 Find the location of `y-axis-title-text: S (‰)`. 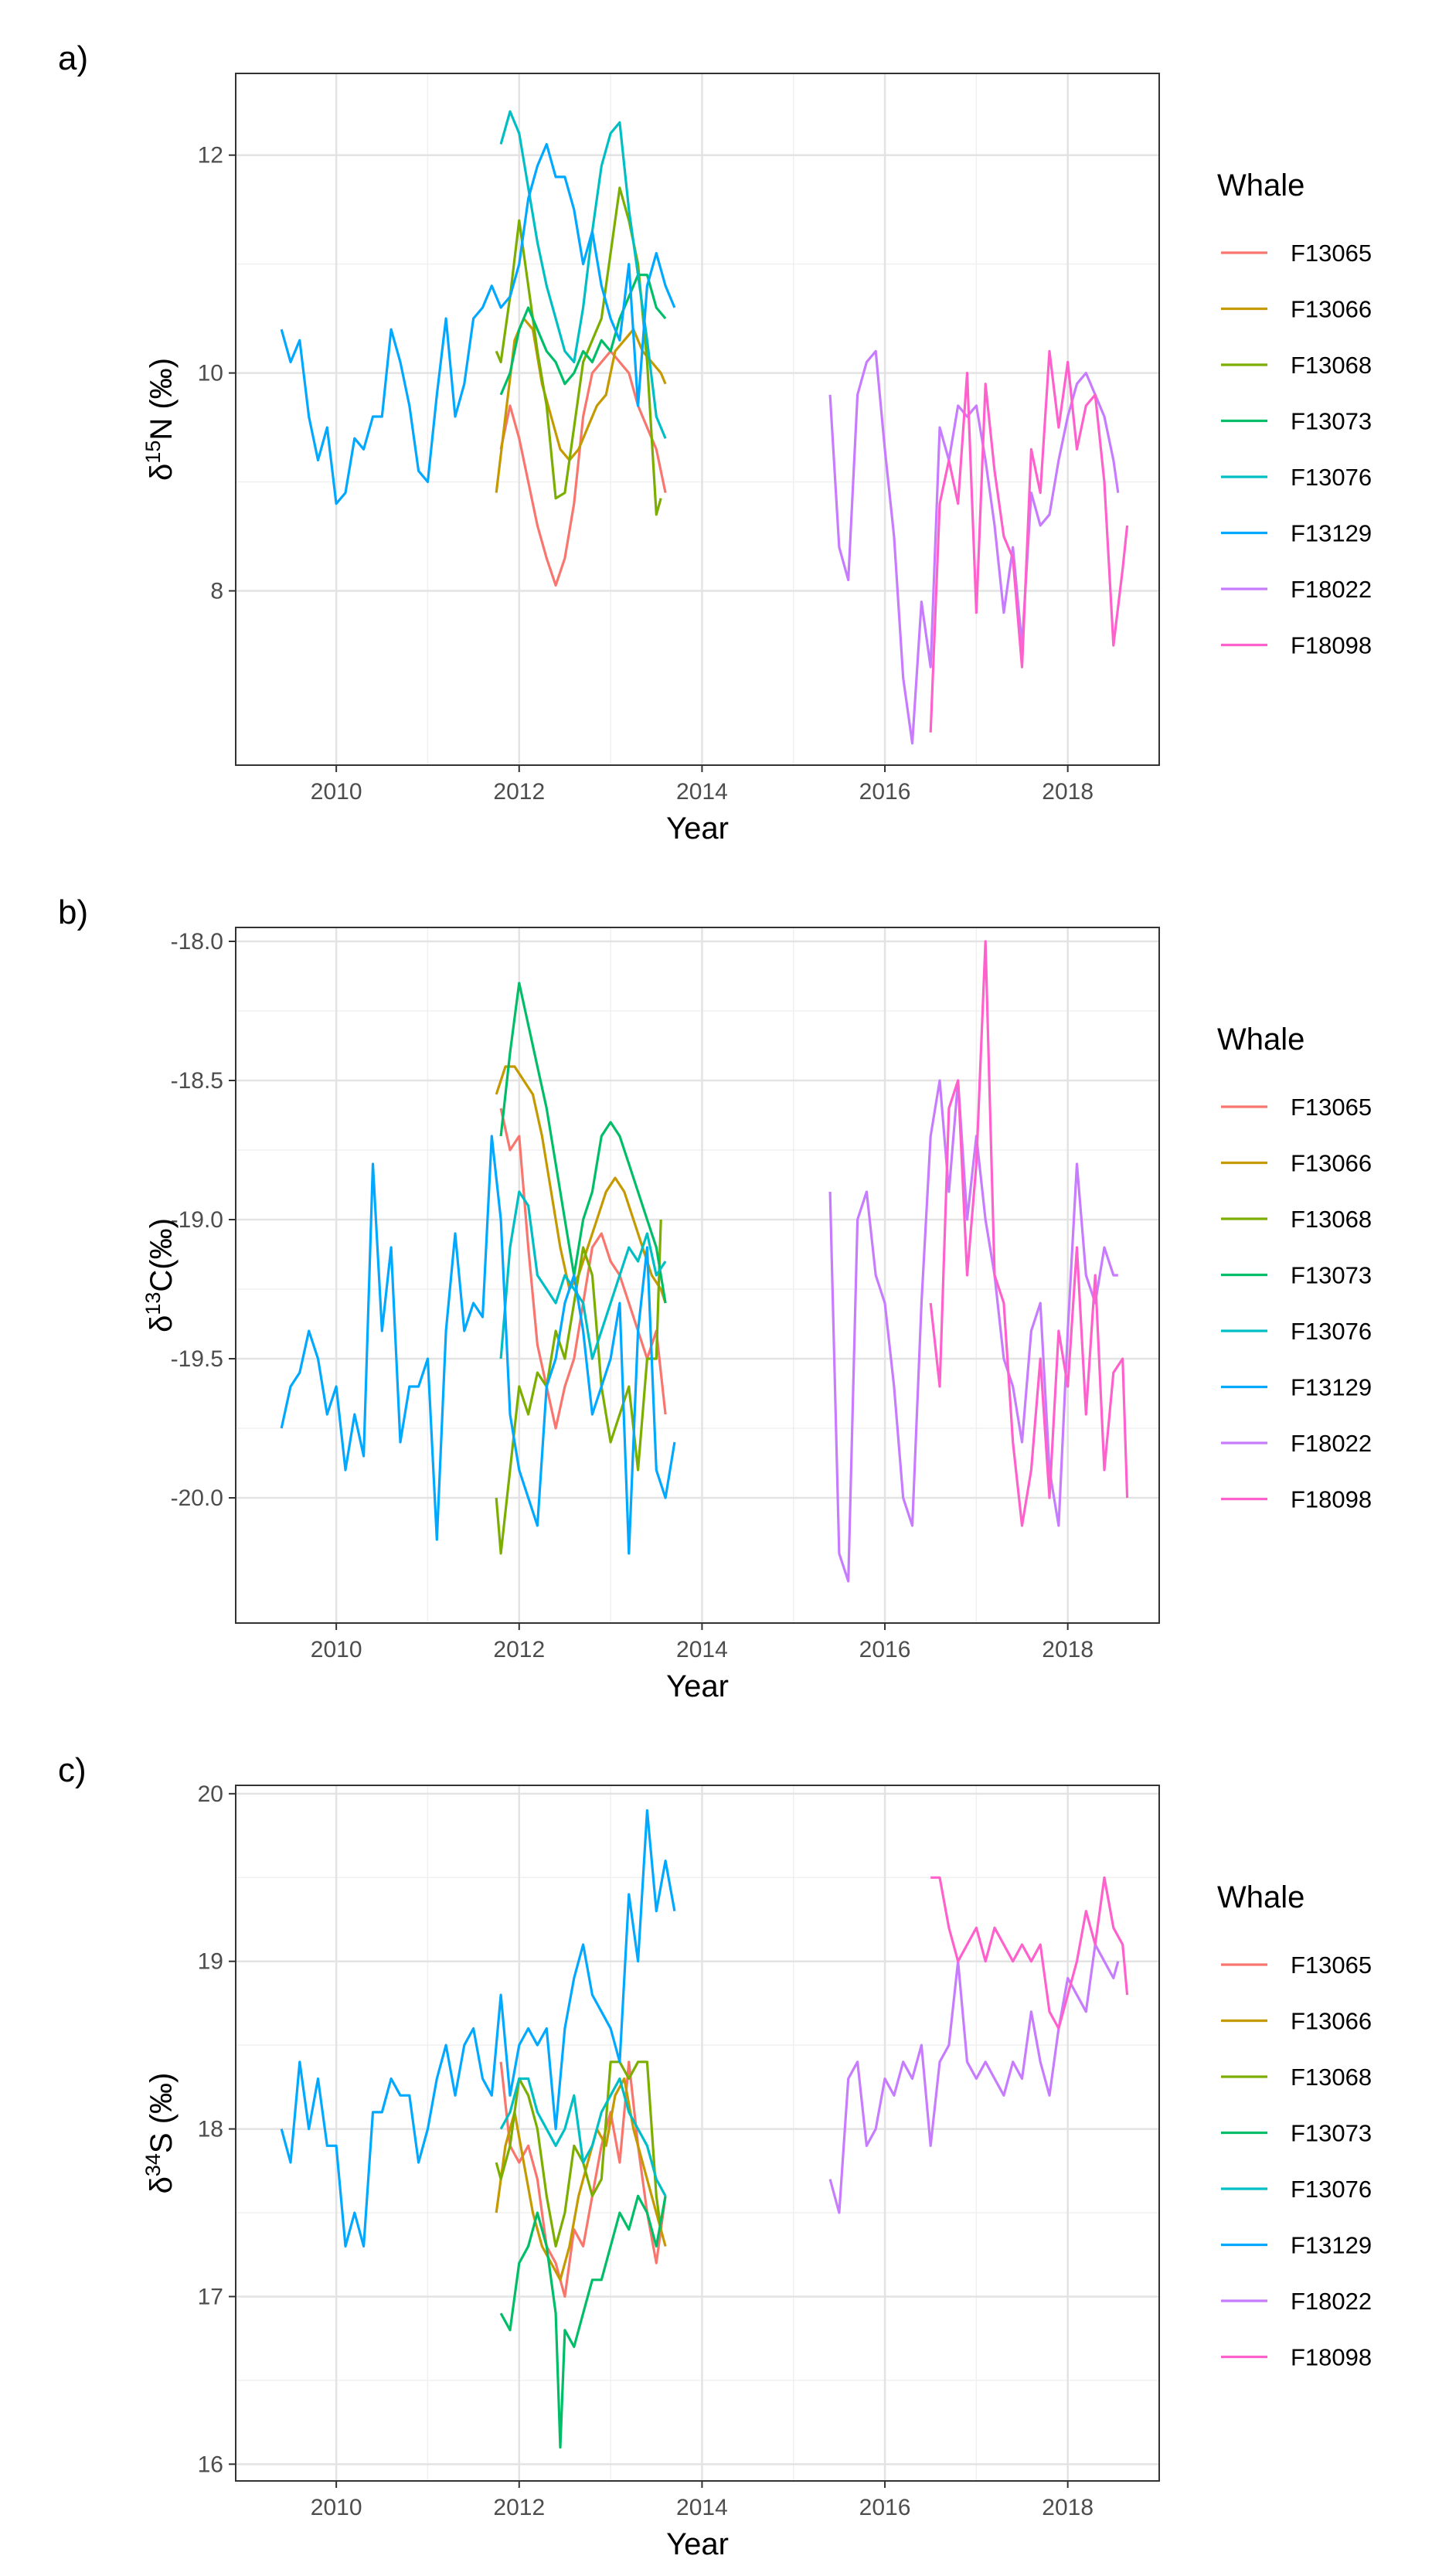

y-axis-title-text: S (‰) is located at coordinates (162, 2113).